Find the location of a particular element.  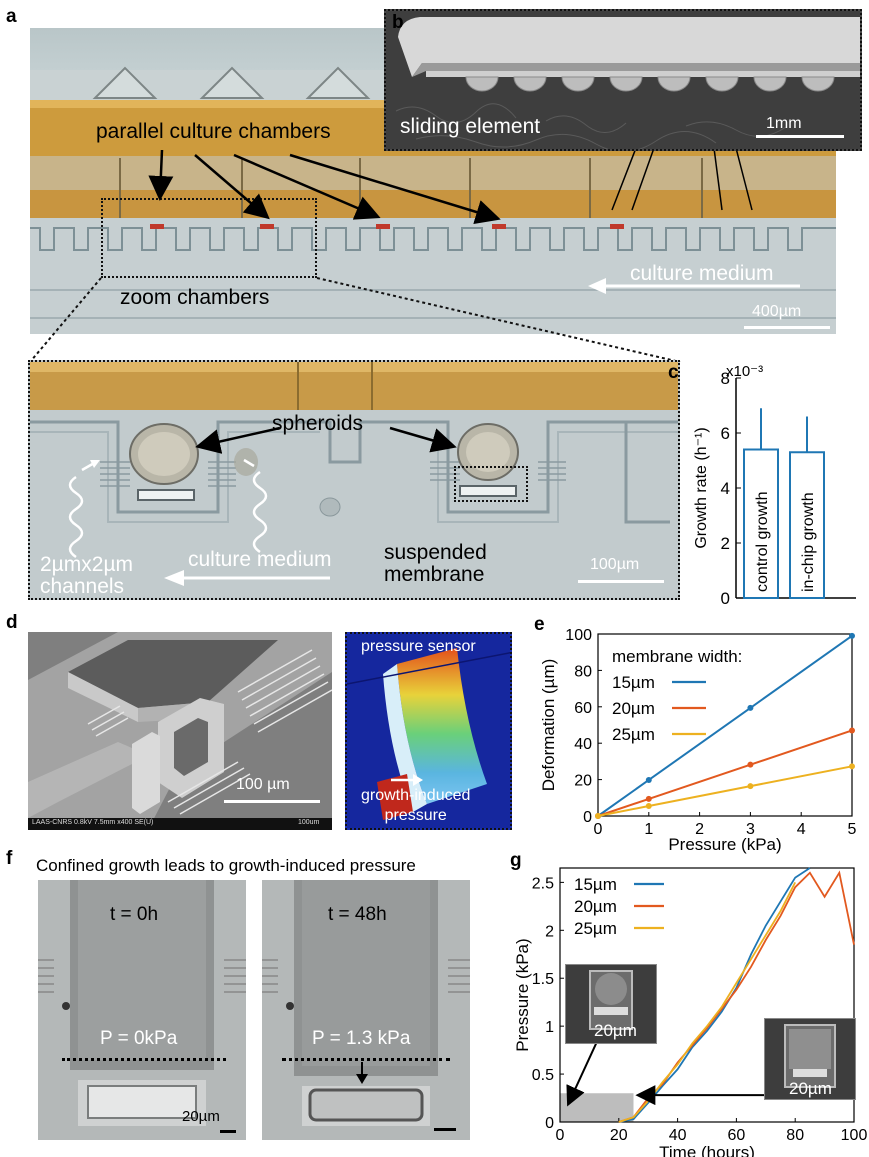

e-legend-title: membrane width: is located at coordinates (677, 656).